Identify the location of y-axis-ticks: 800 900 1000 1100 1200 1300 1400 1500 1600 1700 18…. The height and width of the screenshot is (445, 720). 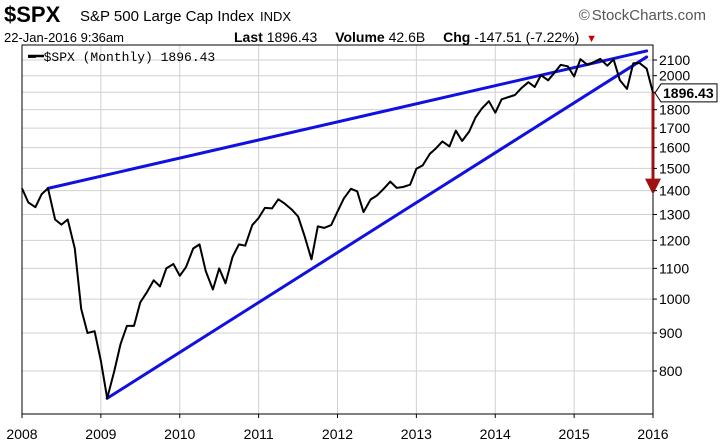
(671, 215).